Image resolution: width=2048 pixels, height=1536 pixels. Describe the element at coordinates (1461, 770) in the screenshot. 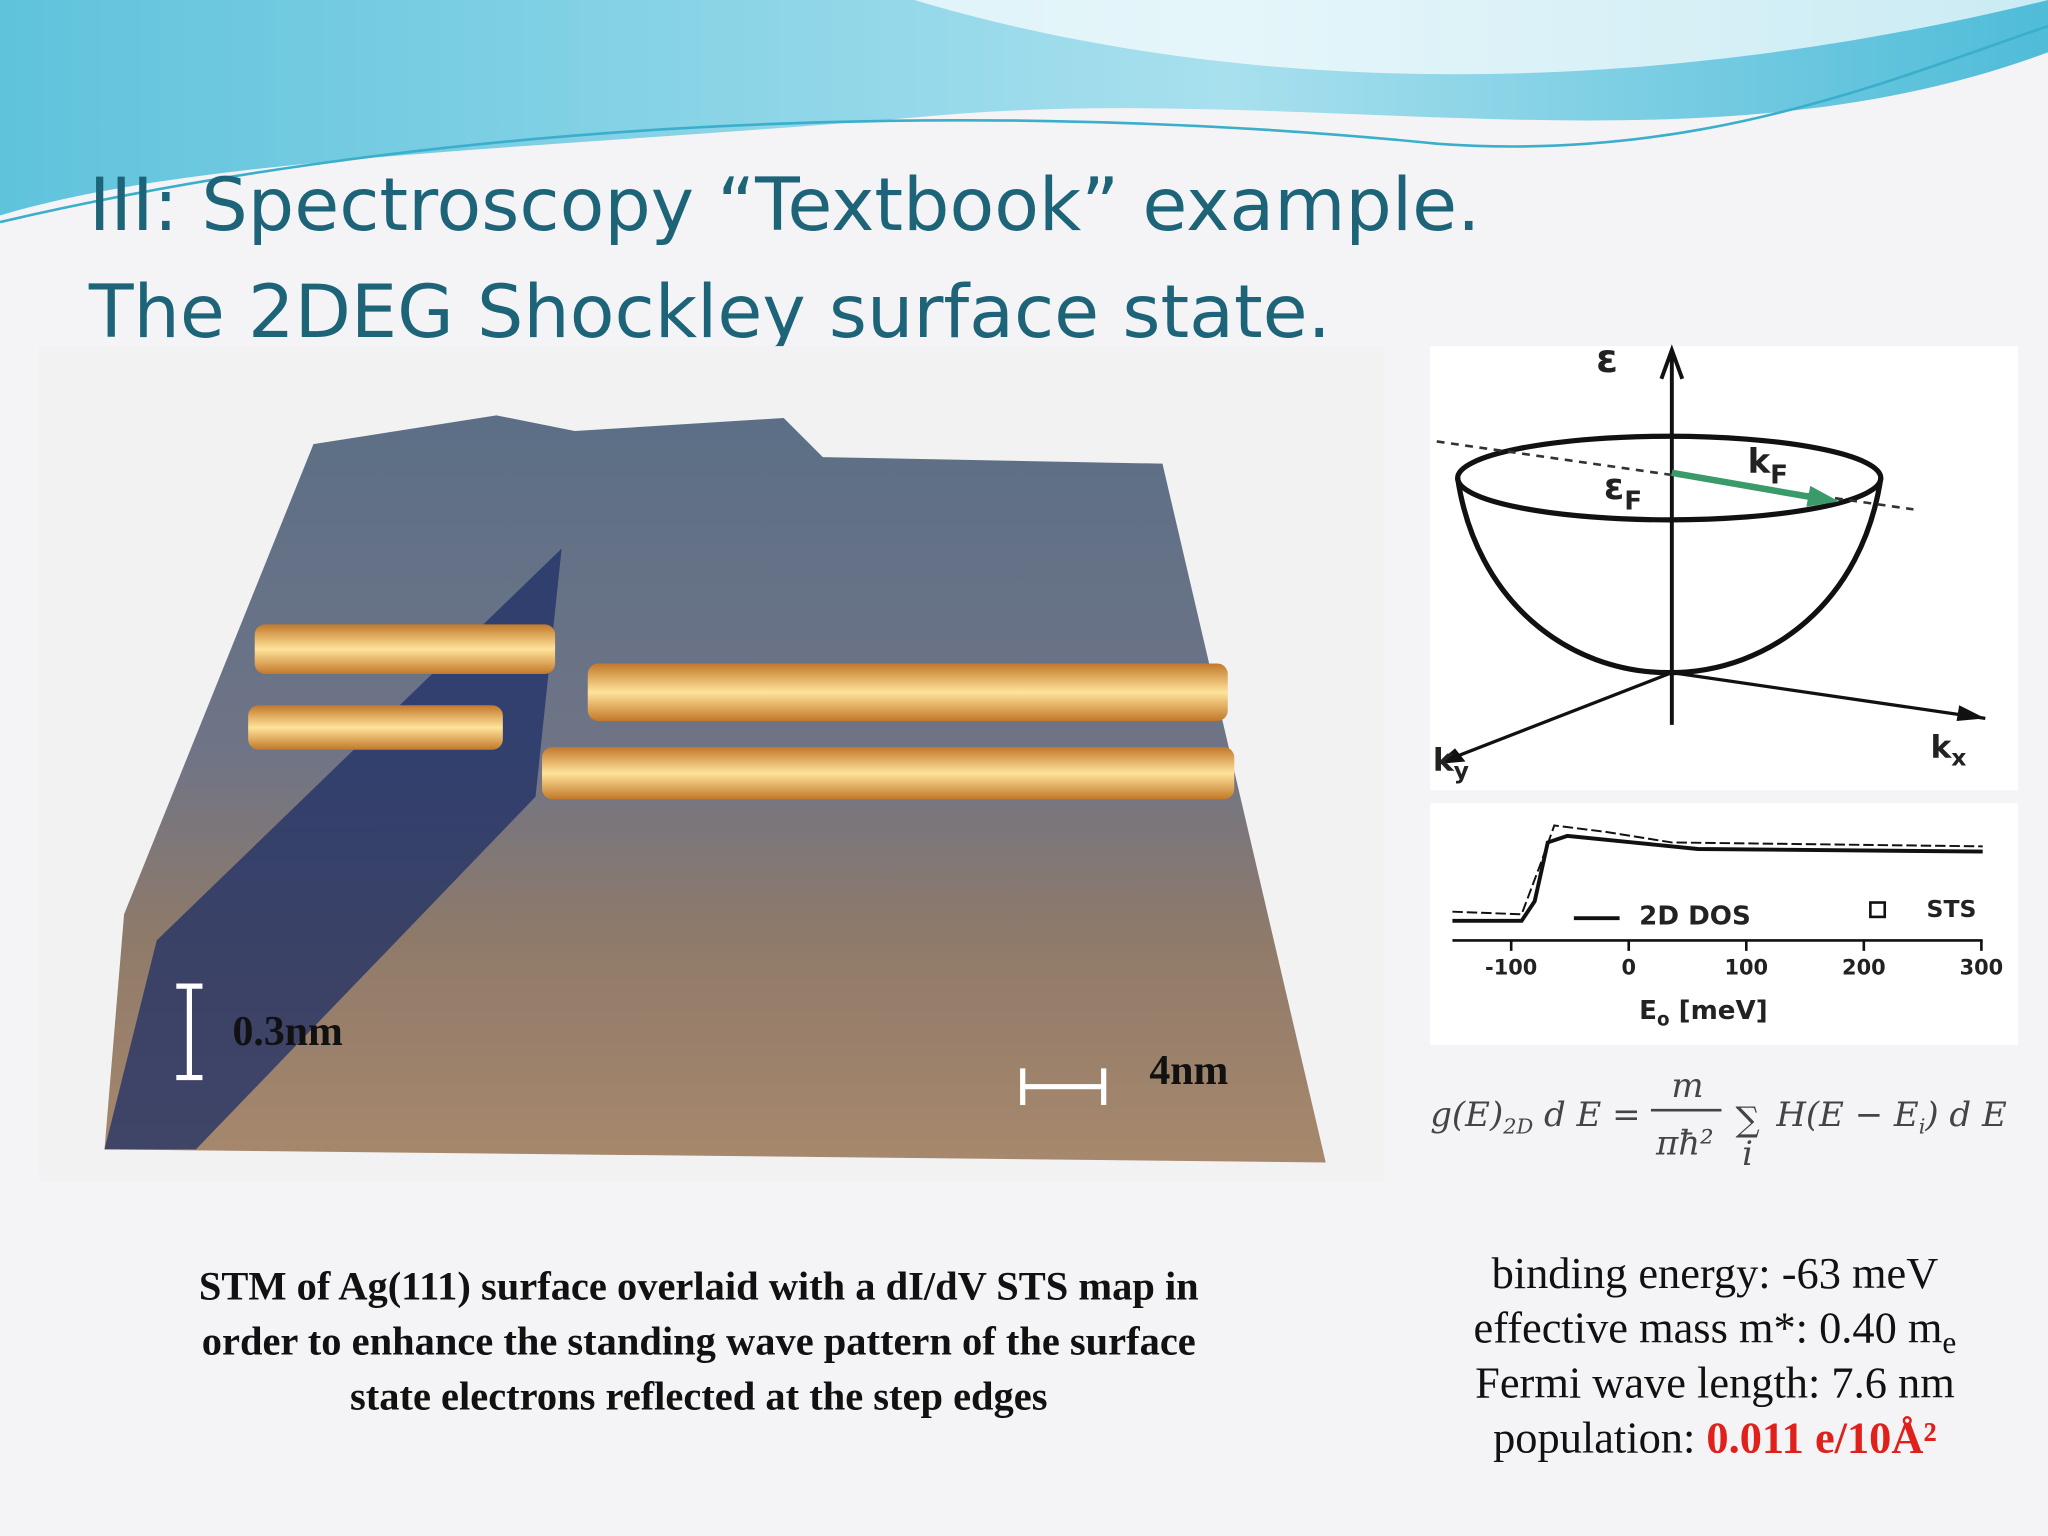

I see `subscript: y` at that location.